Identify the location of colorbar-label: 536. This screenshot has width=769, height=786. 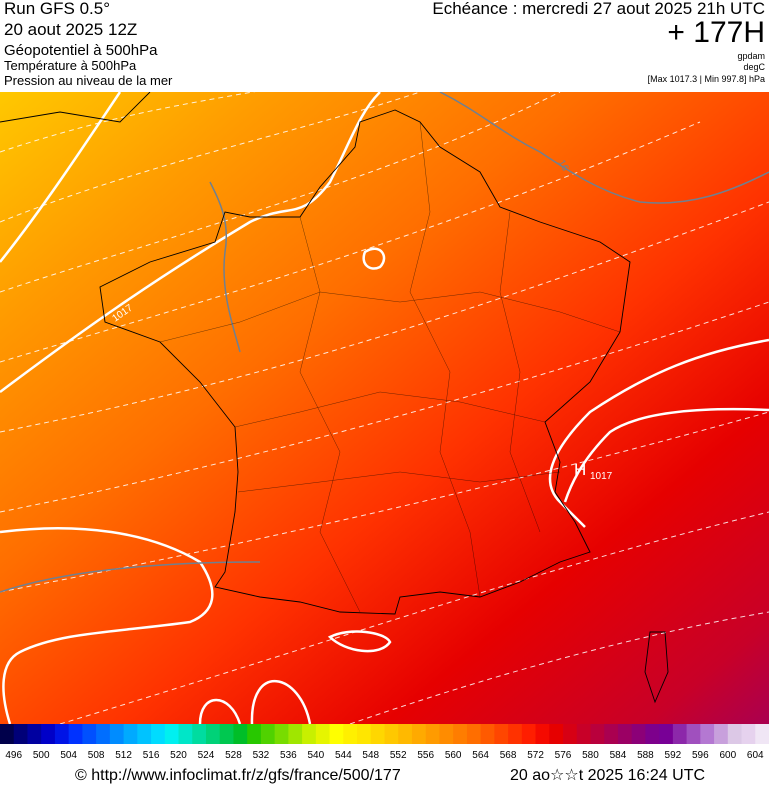
(288, 755).